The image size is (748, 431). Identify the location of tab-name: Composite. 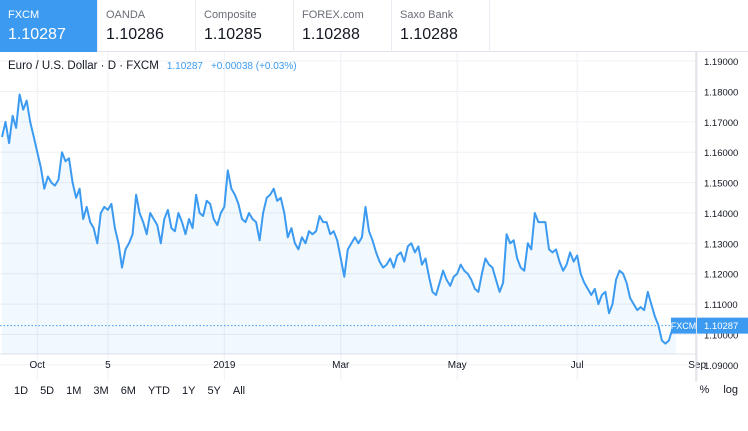
(230, 15).